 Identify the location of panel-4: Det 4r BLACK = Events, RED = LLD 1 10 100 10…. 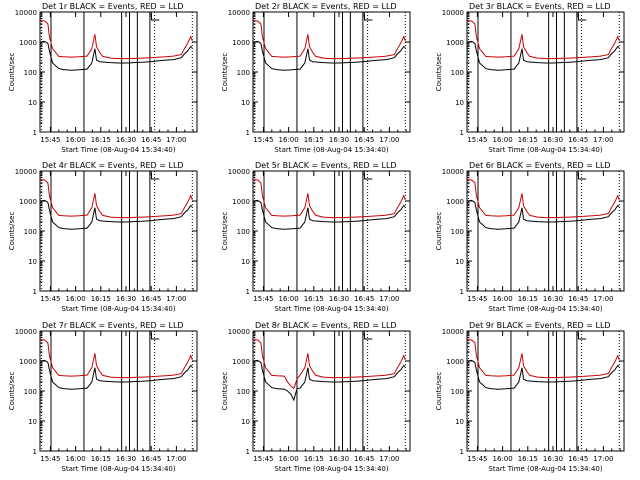
(103, 237).